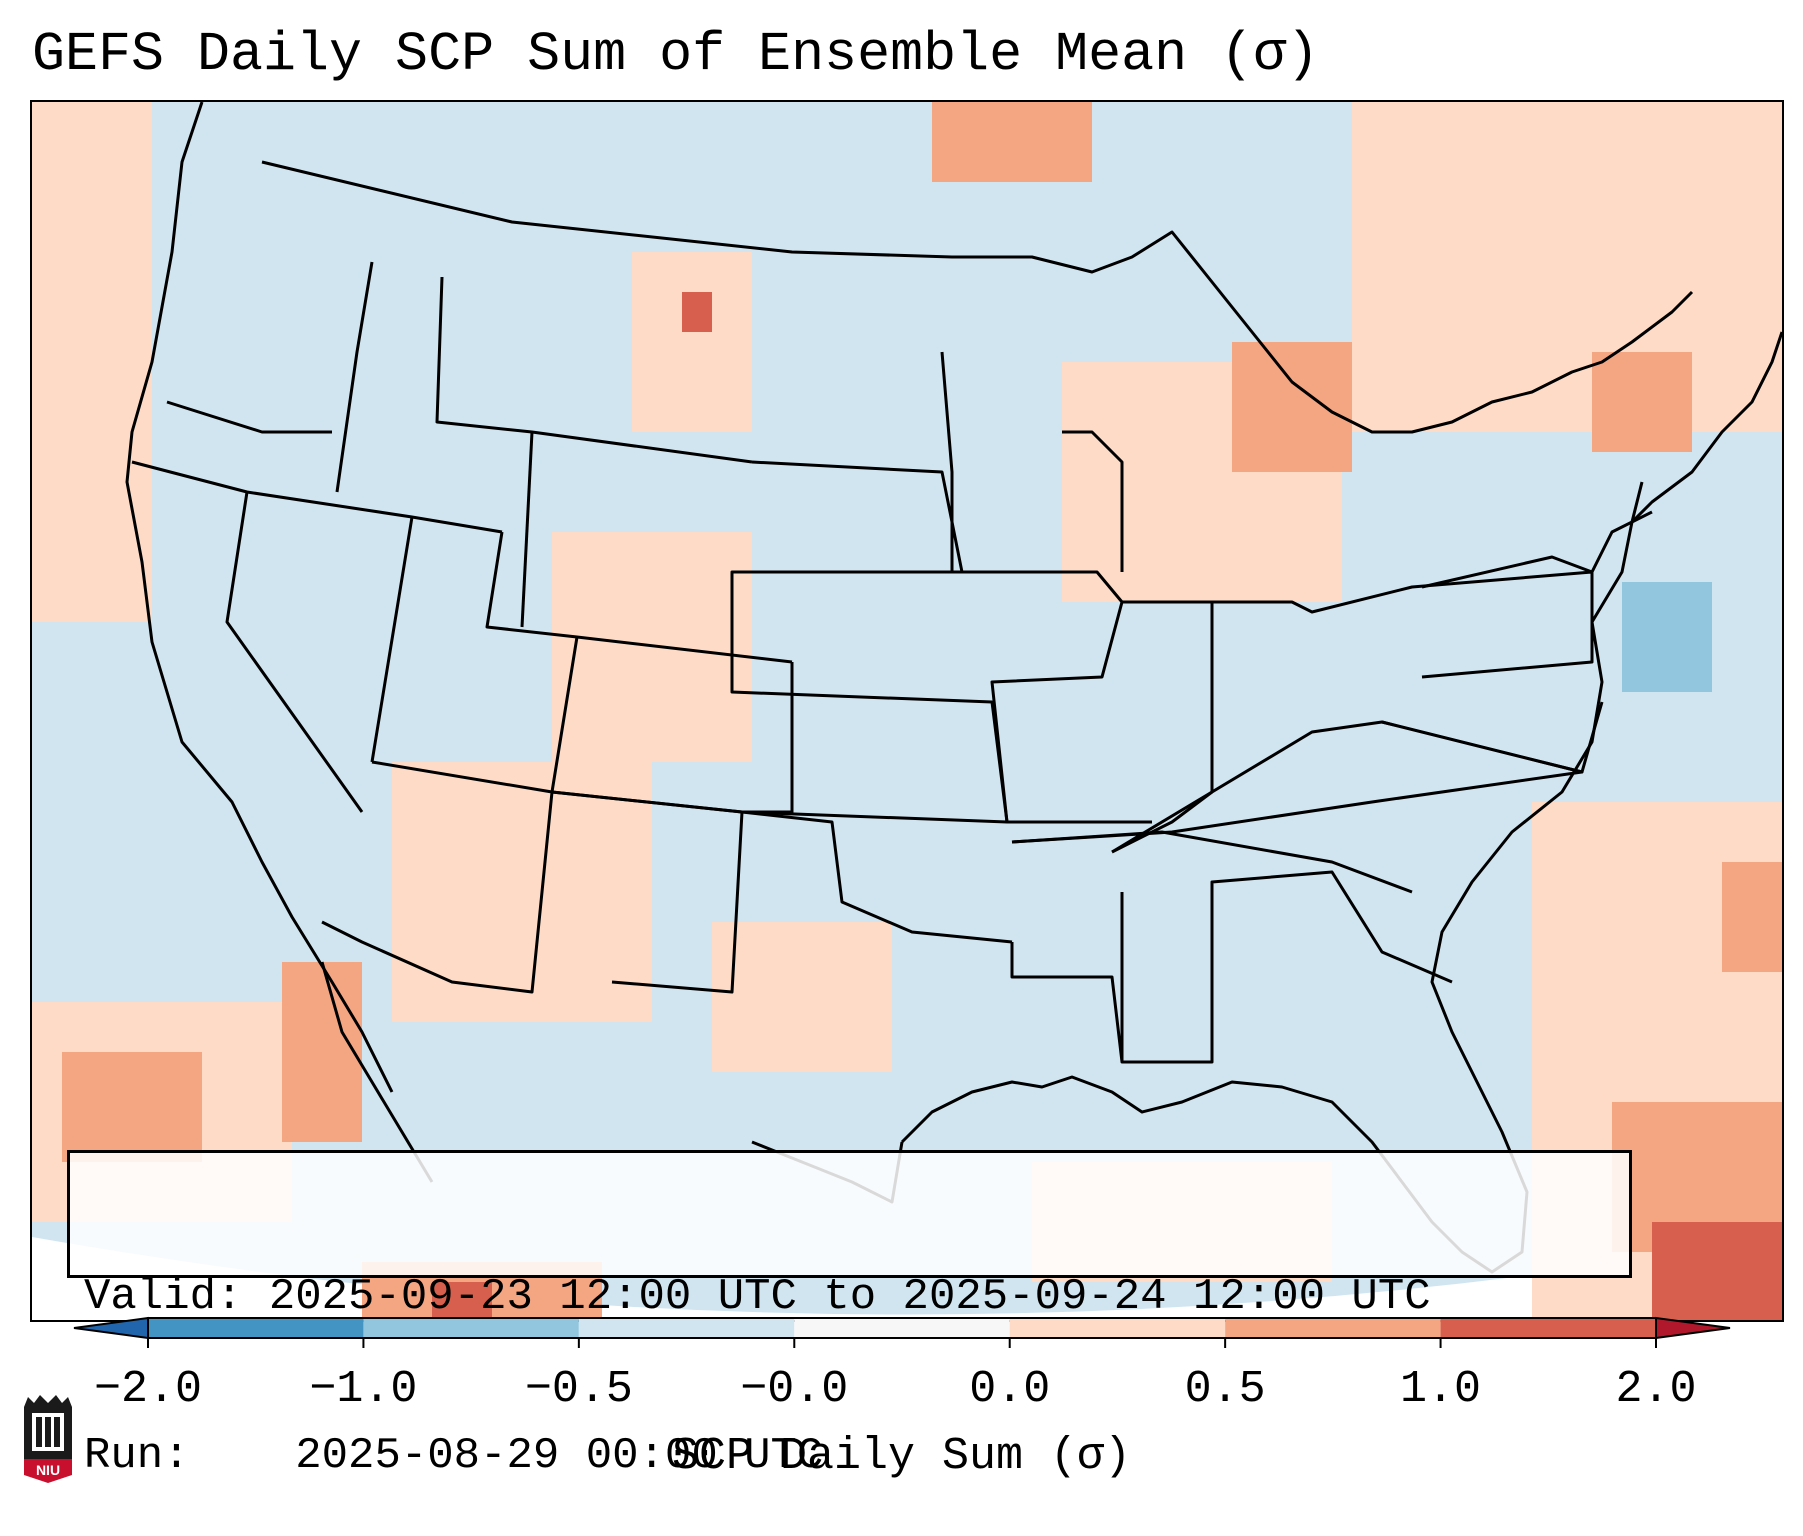  Describe the element at coordinates (877, 877) in the screenshot. I see `ok-tx` at that location.